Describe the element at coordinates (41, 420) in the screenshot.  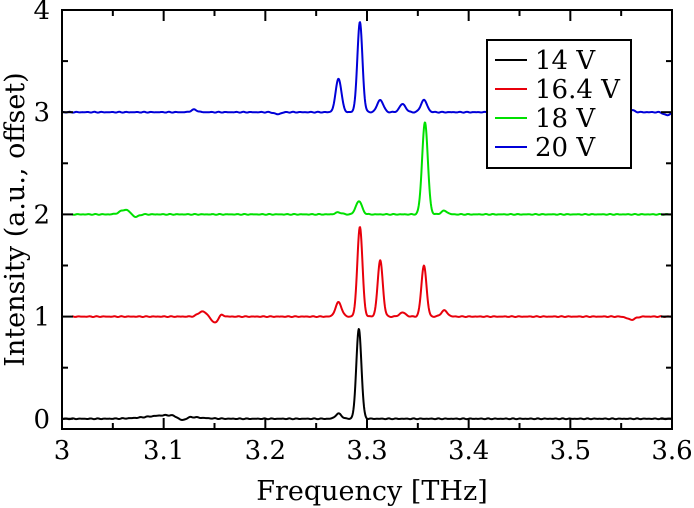
I see `y-tick-label: 0` at that location.